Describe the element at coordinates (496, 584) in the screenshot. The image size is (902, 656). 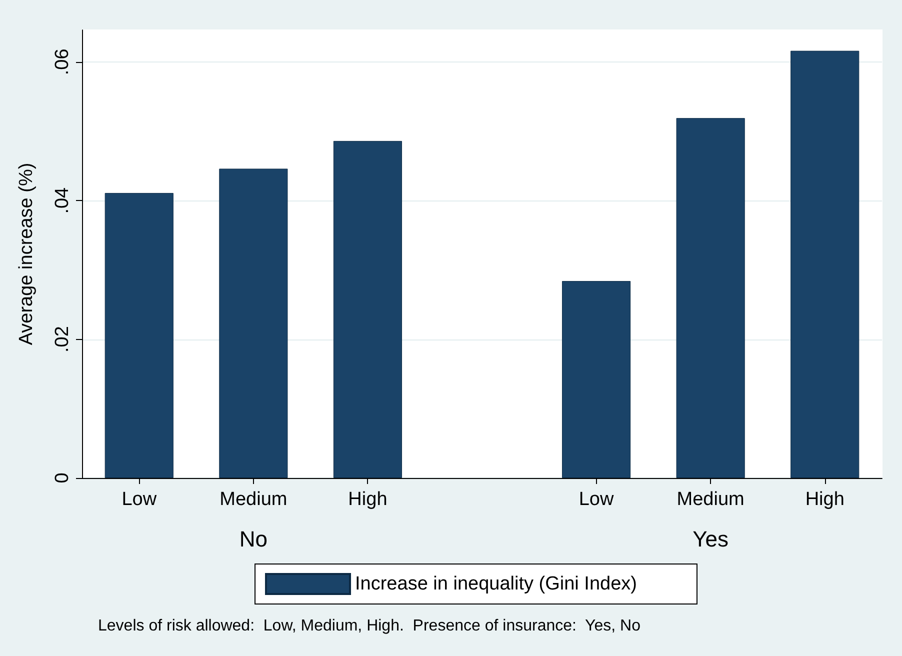
I see `legend-label: Increase in inequality (Gini Index)` at that location.